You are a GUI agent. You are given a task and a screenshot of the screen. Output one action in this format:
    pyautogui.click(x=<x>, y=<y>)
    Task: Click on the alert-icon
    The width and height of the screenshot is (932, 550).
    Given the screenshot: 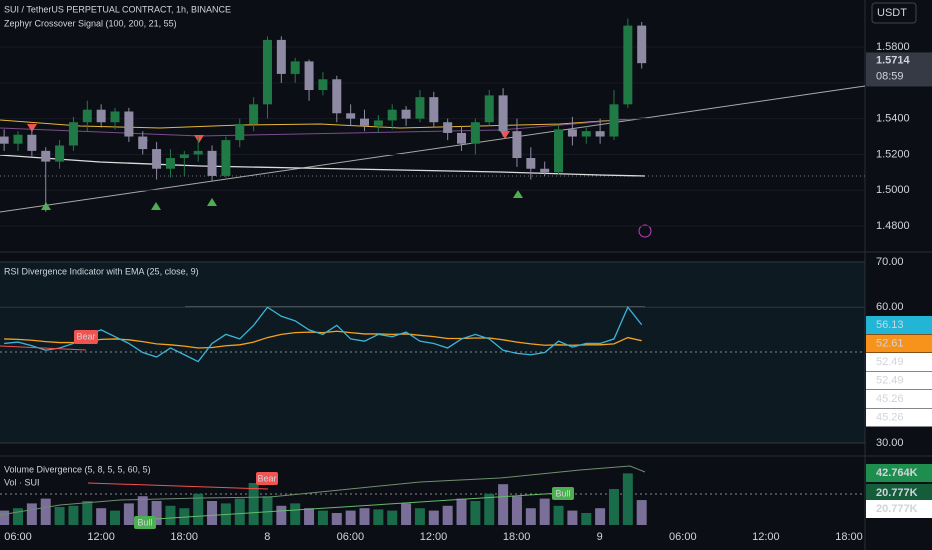 What is the action you would take?
    pyautogui.click(x=645, y=231)
    